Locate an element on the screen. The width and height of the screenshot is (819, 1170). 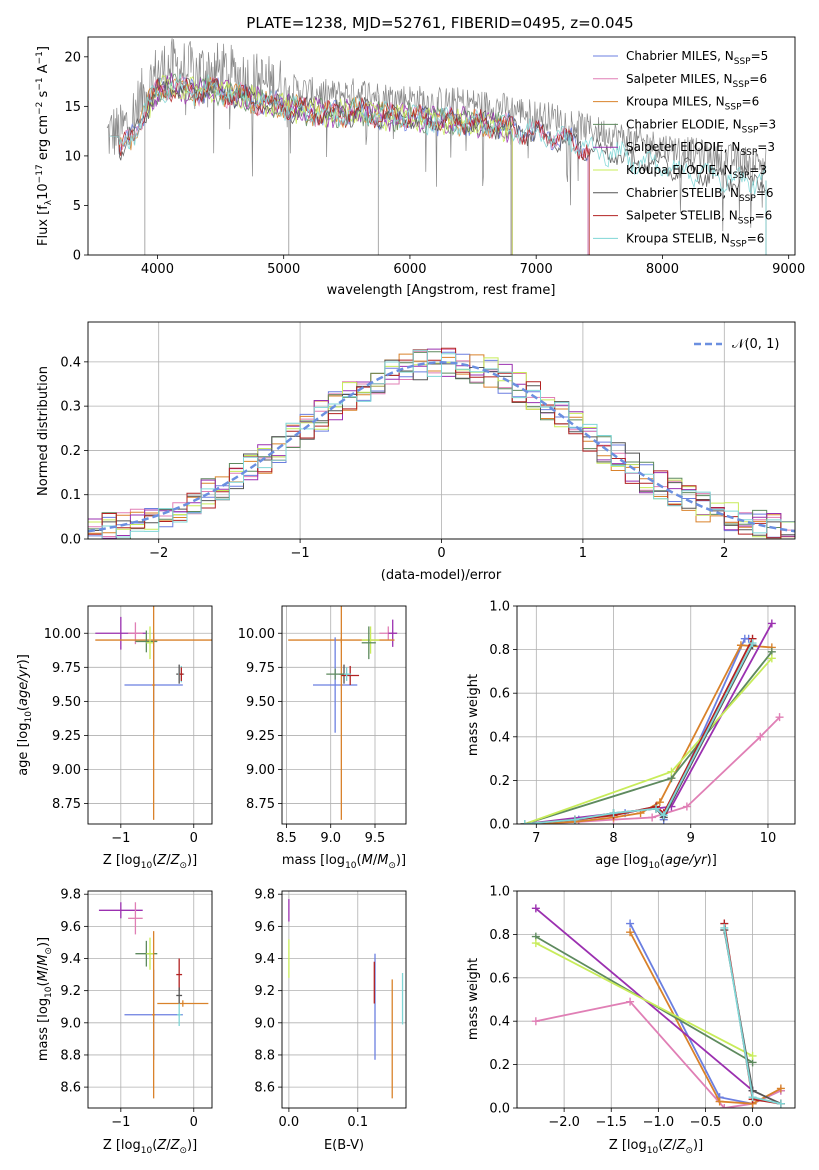
label-segment: age/yr is located at coordinates (686, 860).